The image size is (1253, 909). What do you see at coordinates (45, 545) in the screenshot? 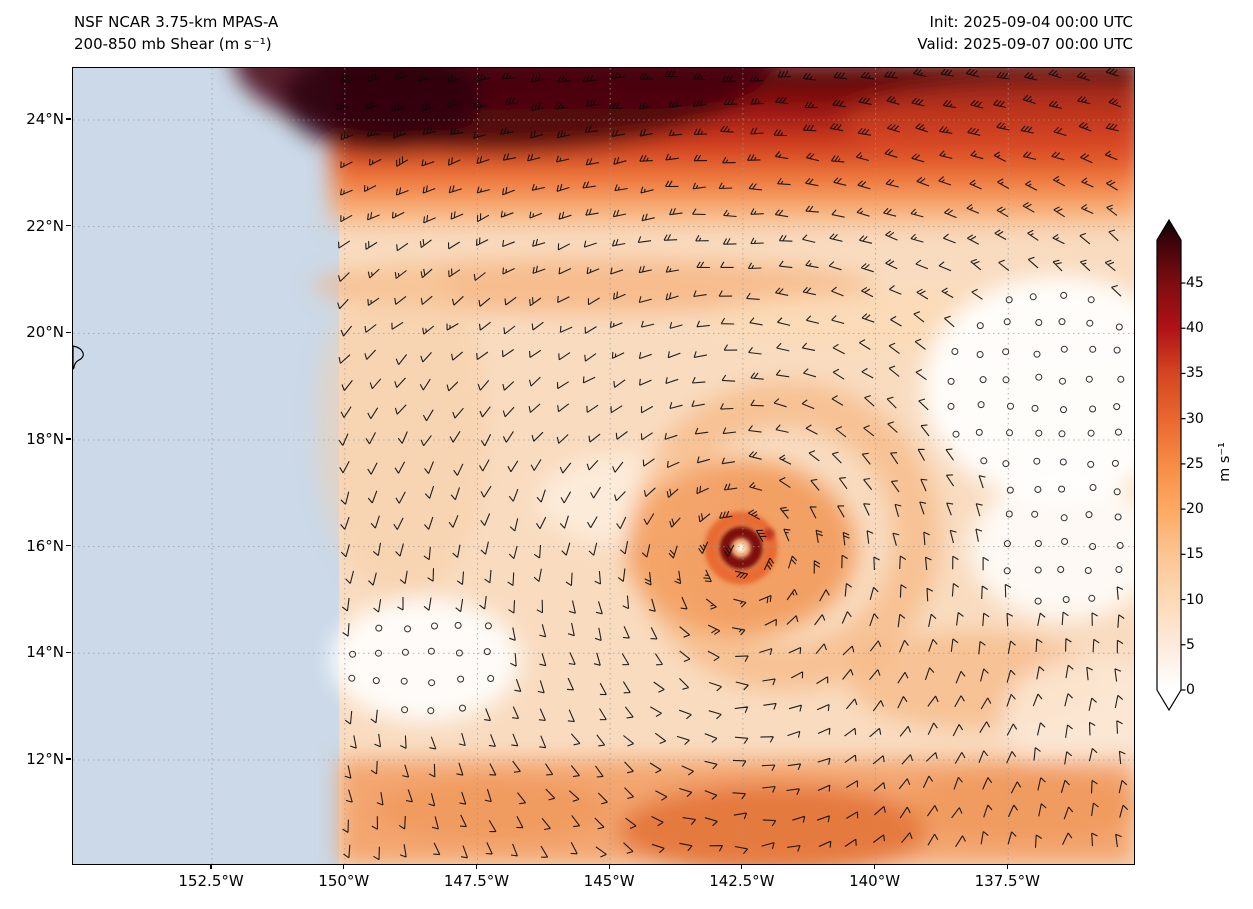
I see `y-tick-label: 16°N` at bounding box center [45, 545].